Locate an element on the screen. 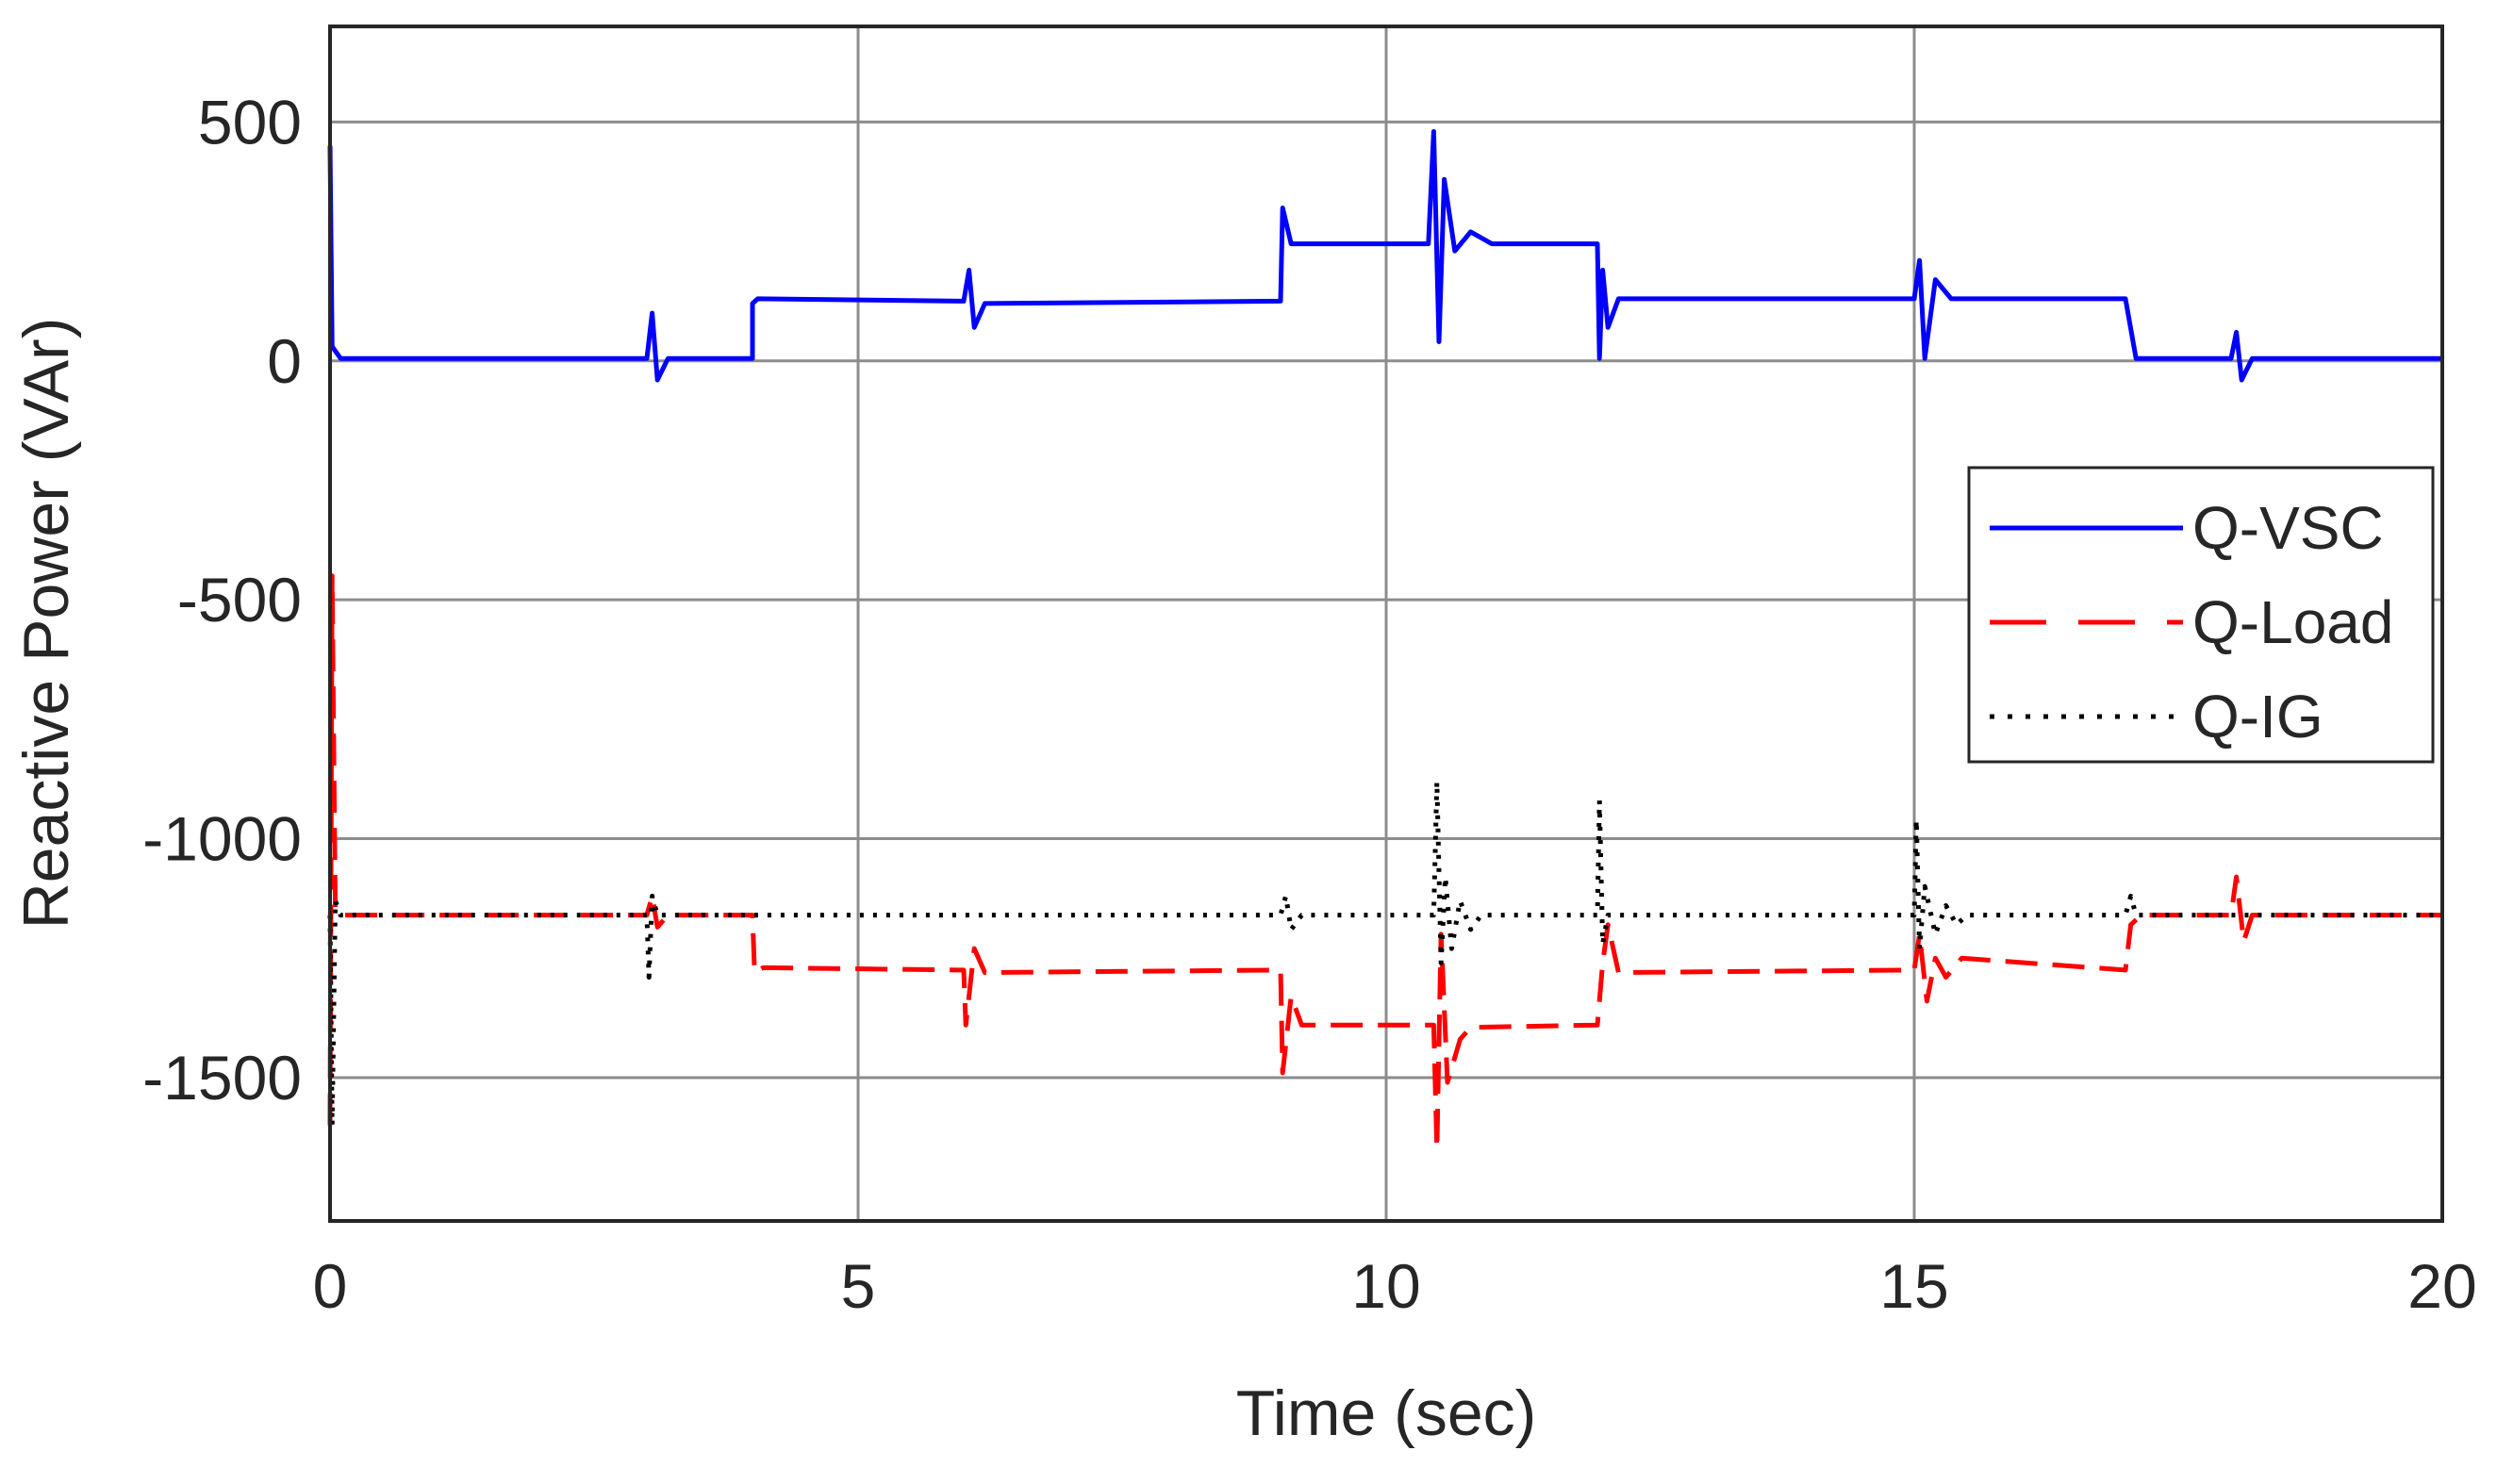 The width and height of the screenshot is (2497, 1484). legend: Q-VSC Q-Load Q-IG is located at coordinates (2201, 615).